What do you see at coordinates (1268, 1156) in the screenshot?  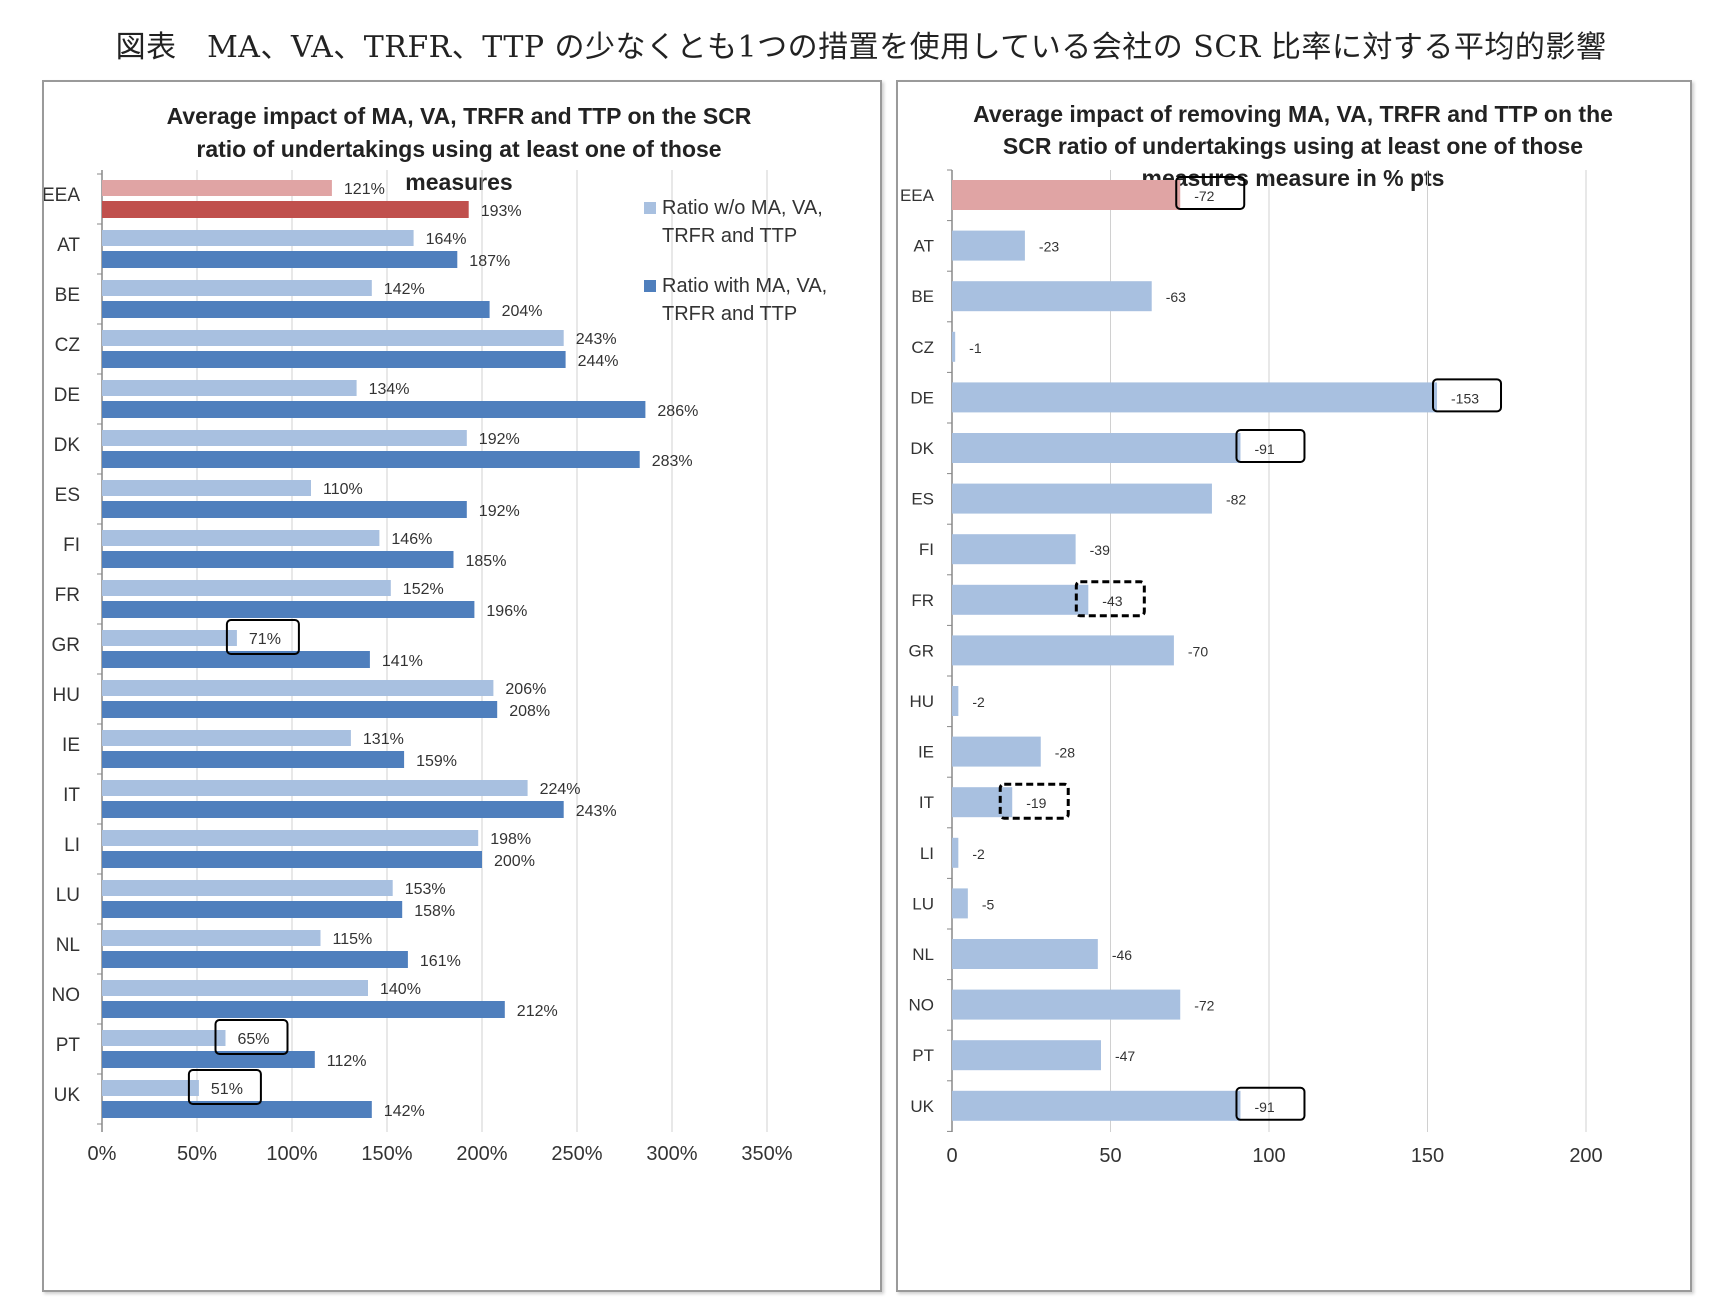 I see `x-tick-label: 100` at bounding box center [1268, 1156].